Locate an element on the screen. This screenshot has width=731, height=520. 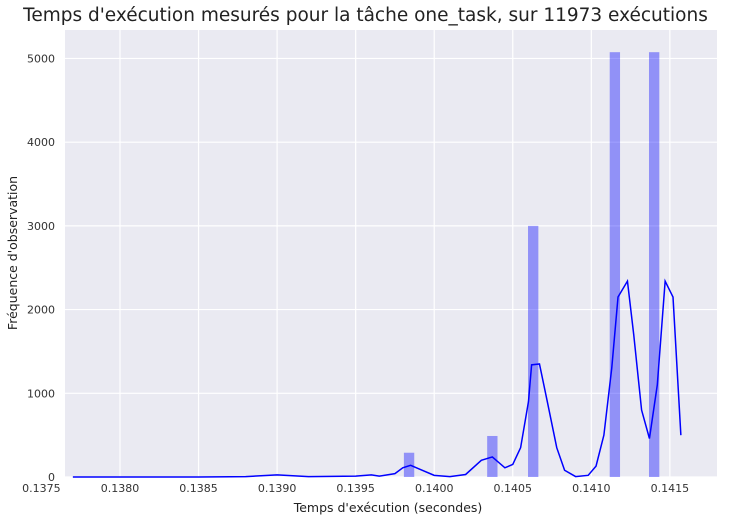
y-tick-label: 4000 is located at coordinates (41, 142).